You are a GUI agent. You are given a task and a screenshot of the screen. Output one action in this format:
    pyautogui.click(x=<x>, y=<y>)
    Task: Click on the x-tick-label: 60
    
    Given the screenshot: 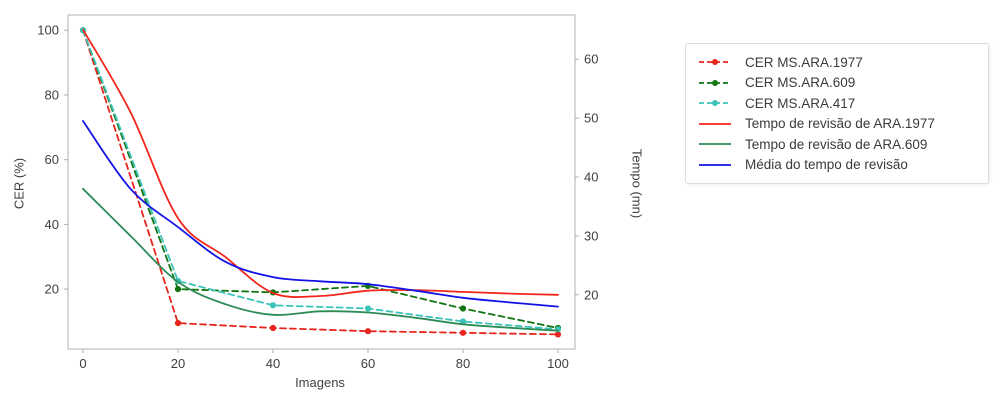 What is the action you would take?
    pyautogui.click(x=368, y=363)
    